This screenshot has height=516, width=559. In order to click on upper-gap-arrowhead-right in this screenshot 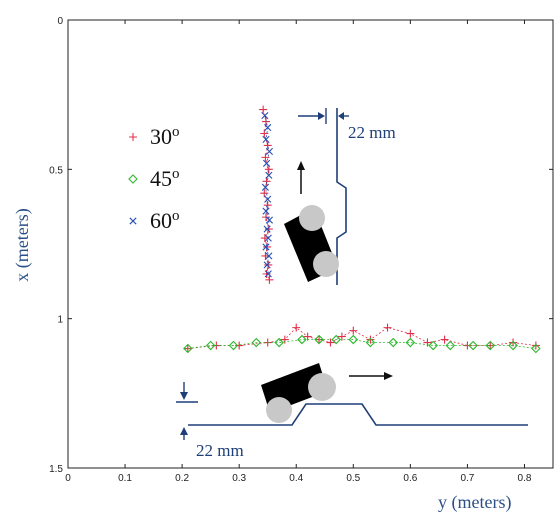, I will do `click(341, 116)`.